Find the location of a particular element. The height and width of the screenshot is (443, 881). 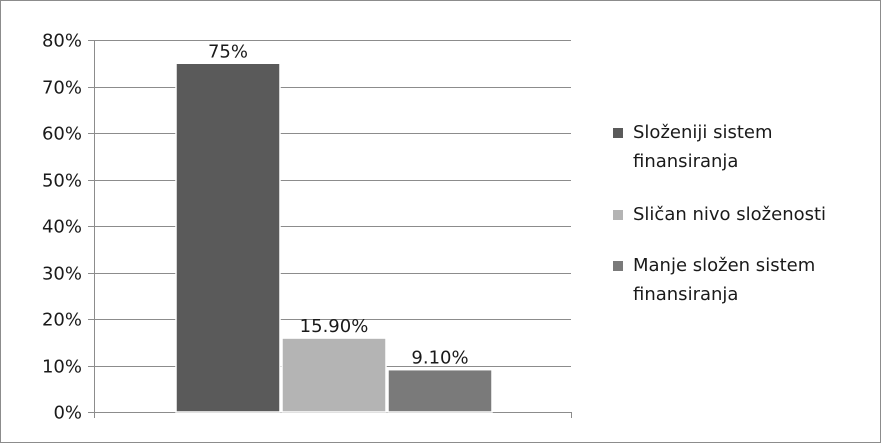

y-tick-label: 20% is located at coordinates (62, 320).